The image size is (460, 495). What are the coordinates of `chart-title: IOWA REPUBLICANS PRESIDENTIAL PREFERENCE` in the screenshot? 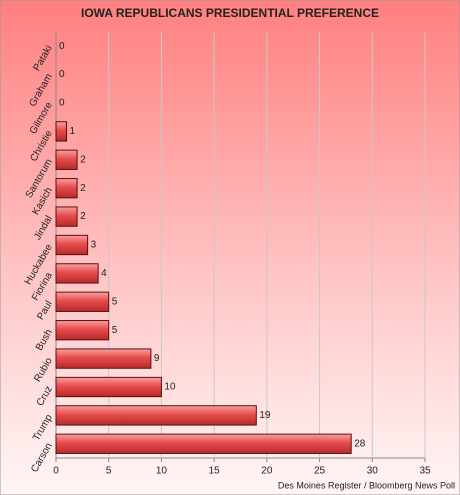 It's located at (230, 13).